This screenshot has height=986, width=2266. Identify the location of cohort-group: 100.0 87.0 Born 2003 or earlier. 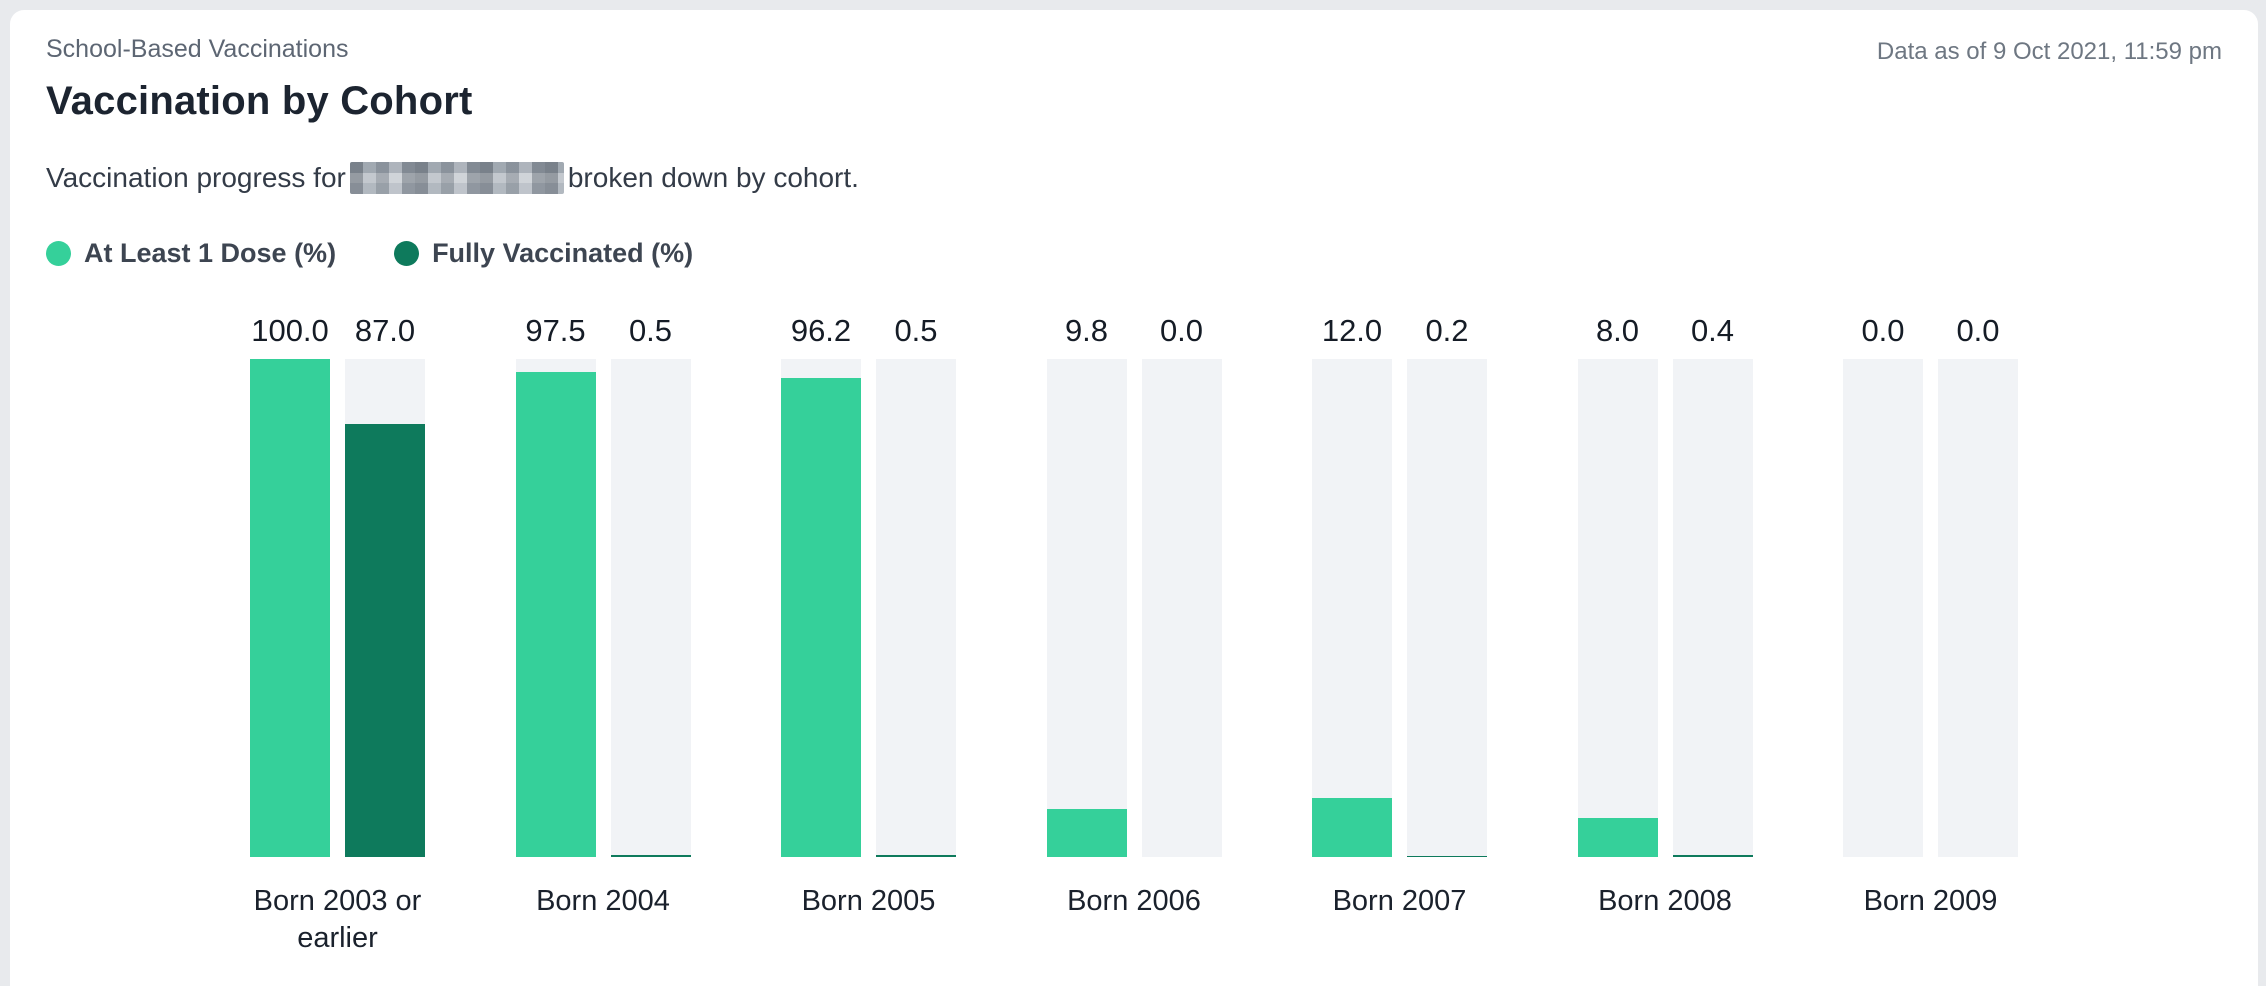
(337, 641).